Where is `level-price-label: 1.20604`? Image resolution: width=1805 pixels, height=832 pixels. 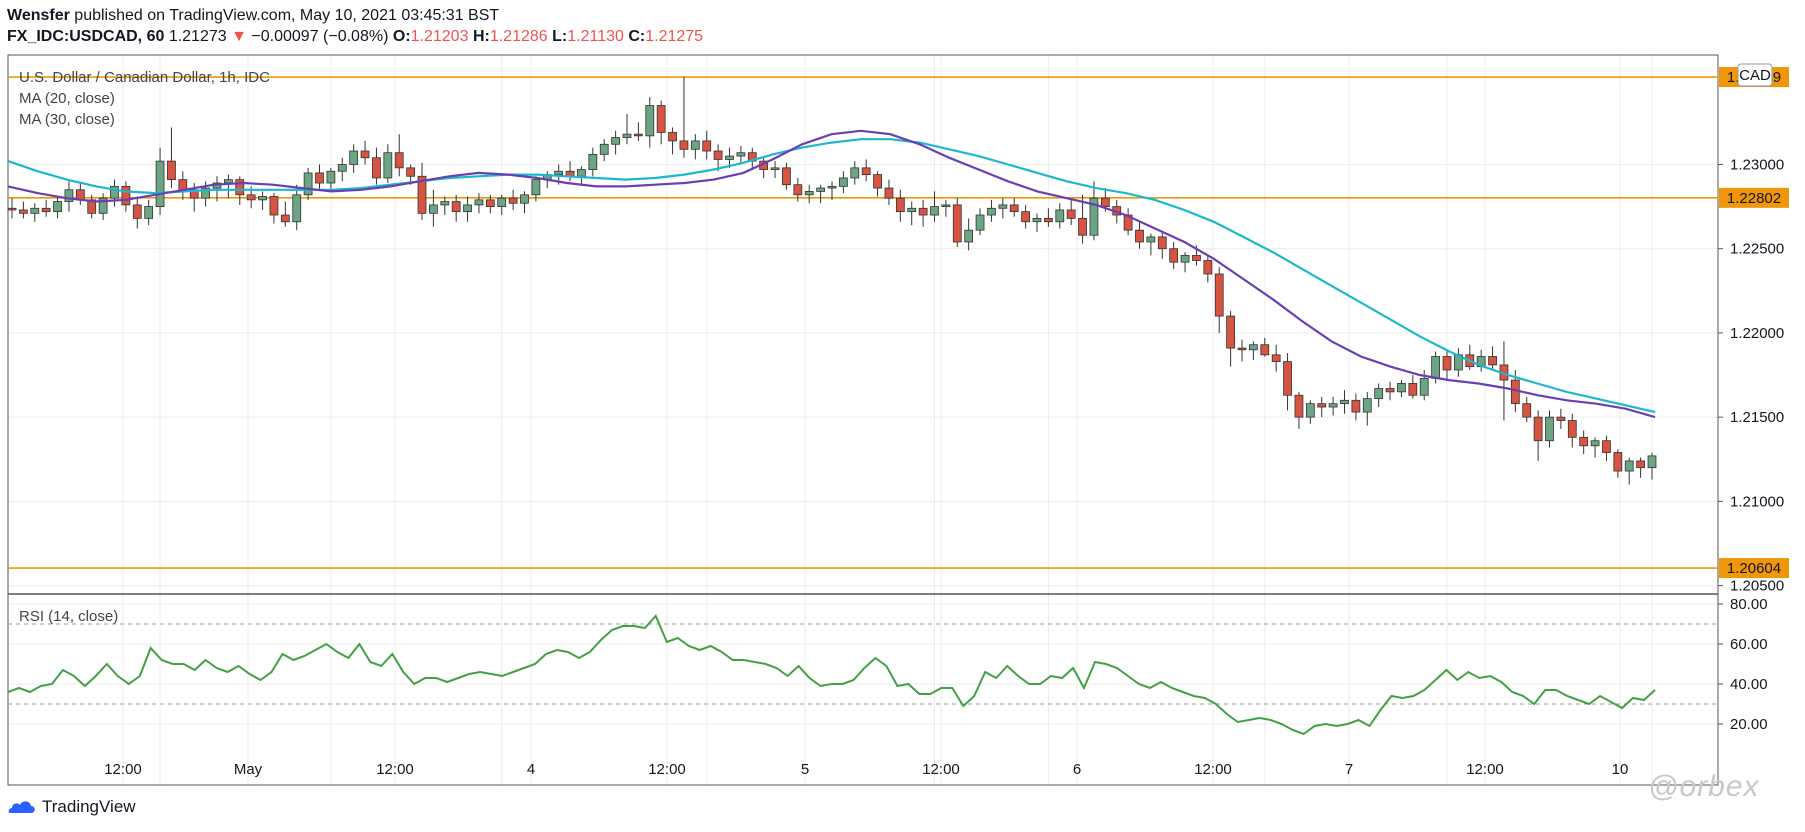 level-price-label: 1.20604 is located at coordinates (1754, 568).